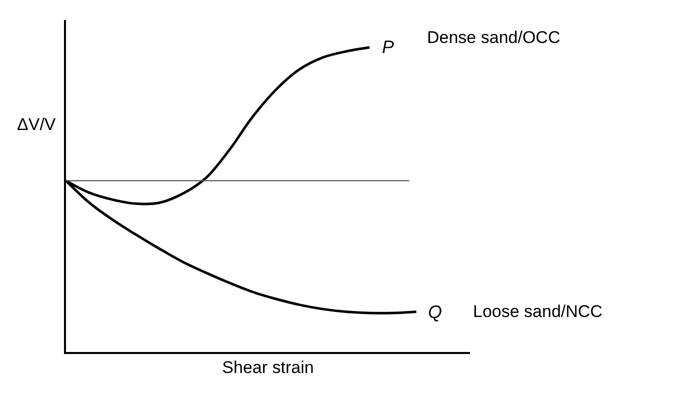 This screenshot has width=683, height=401. What do you see at coordinates (493, 37) in the screenshot?
I see `text: Dense sand/OCC` at bounding box center [493, 37].